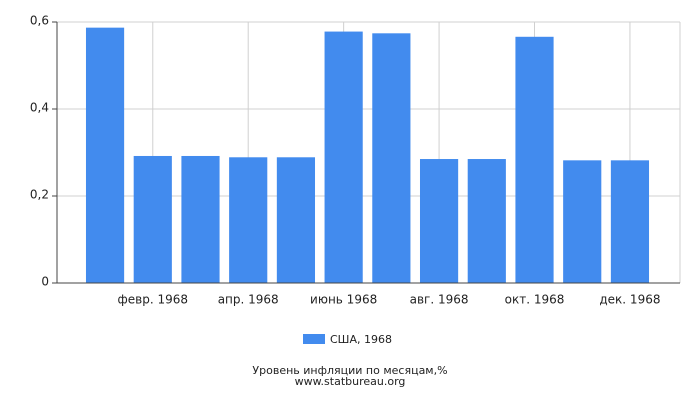  I want to click on y-tick-label: 0,2, so click(39, 195).